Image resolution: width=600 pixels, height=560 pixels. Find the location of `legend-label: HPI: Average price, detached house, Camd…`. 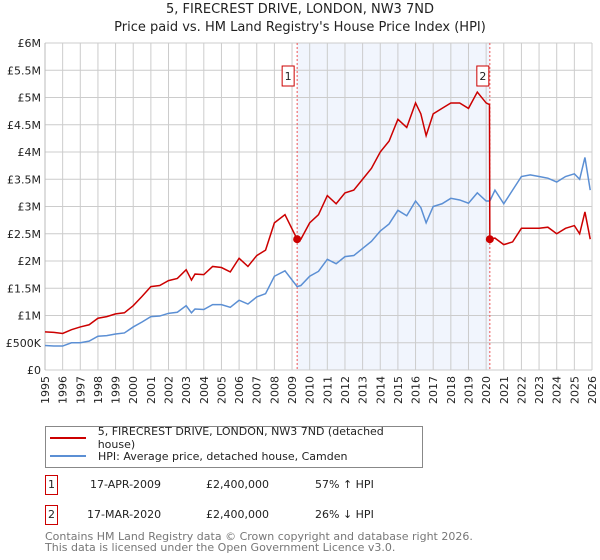

legend-label: HPI: Average price, detached house, Camd… is located at coordinates (223, 456).